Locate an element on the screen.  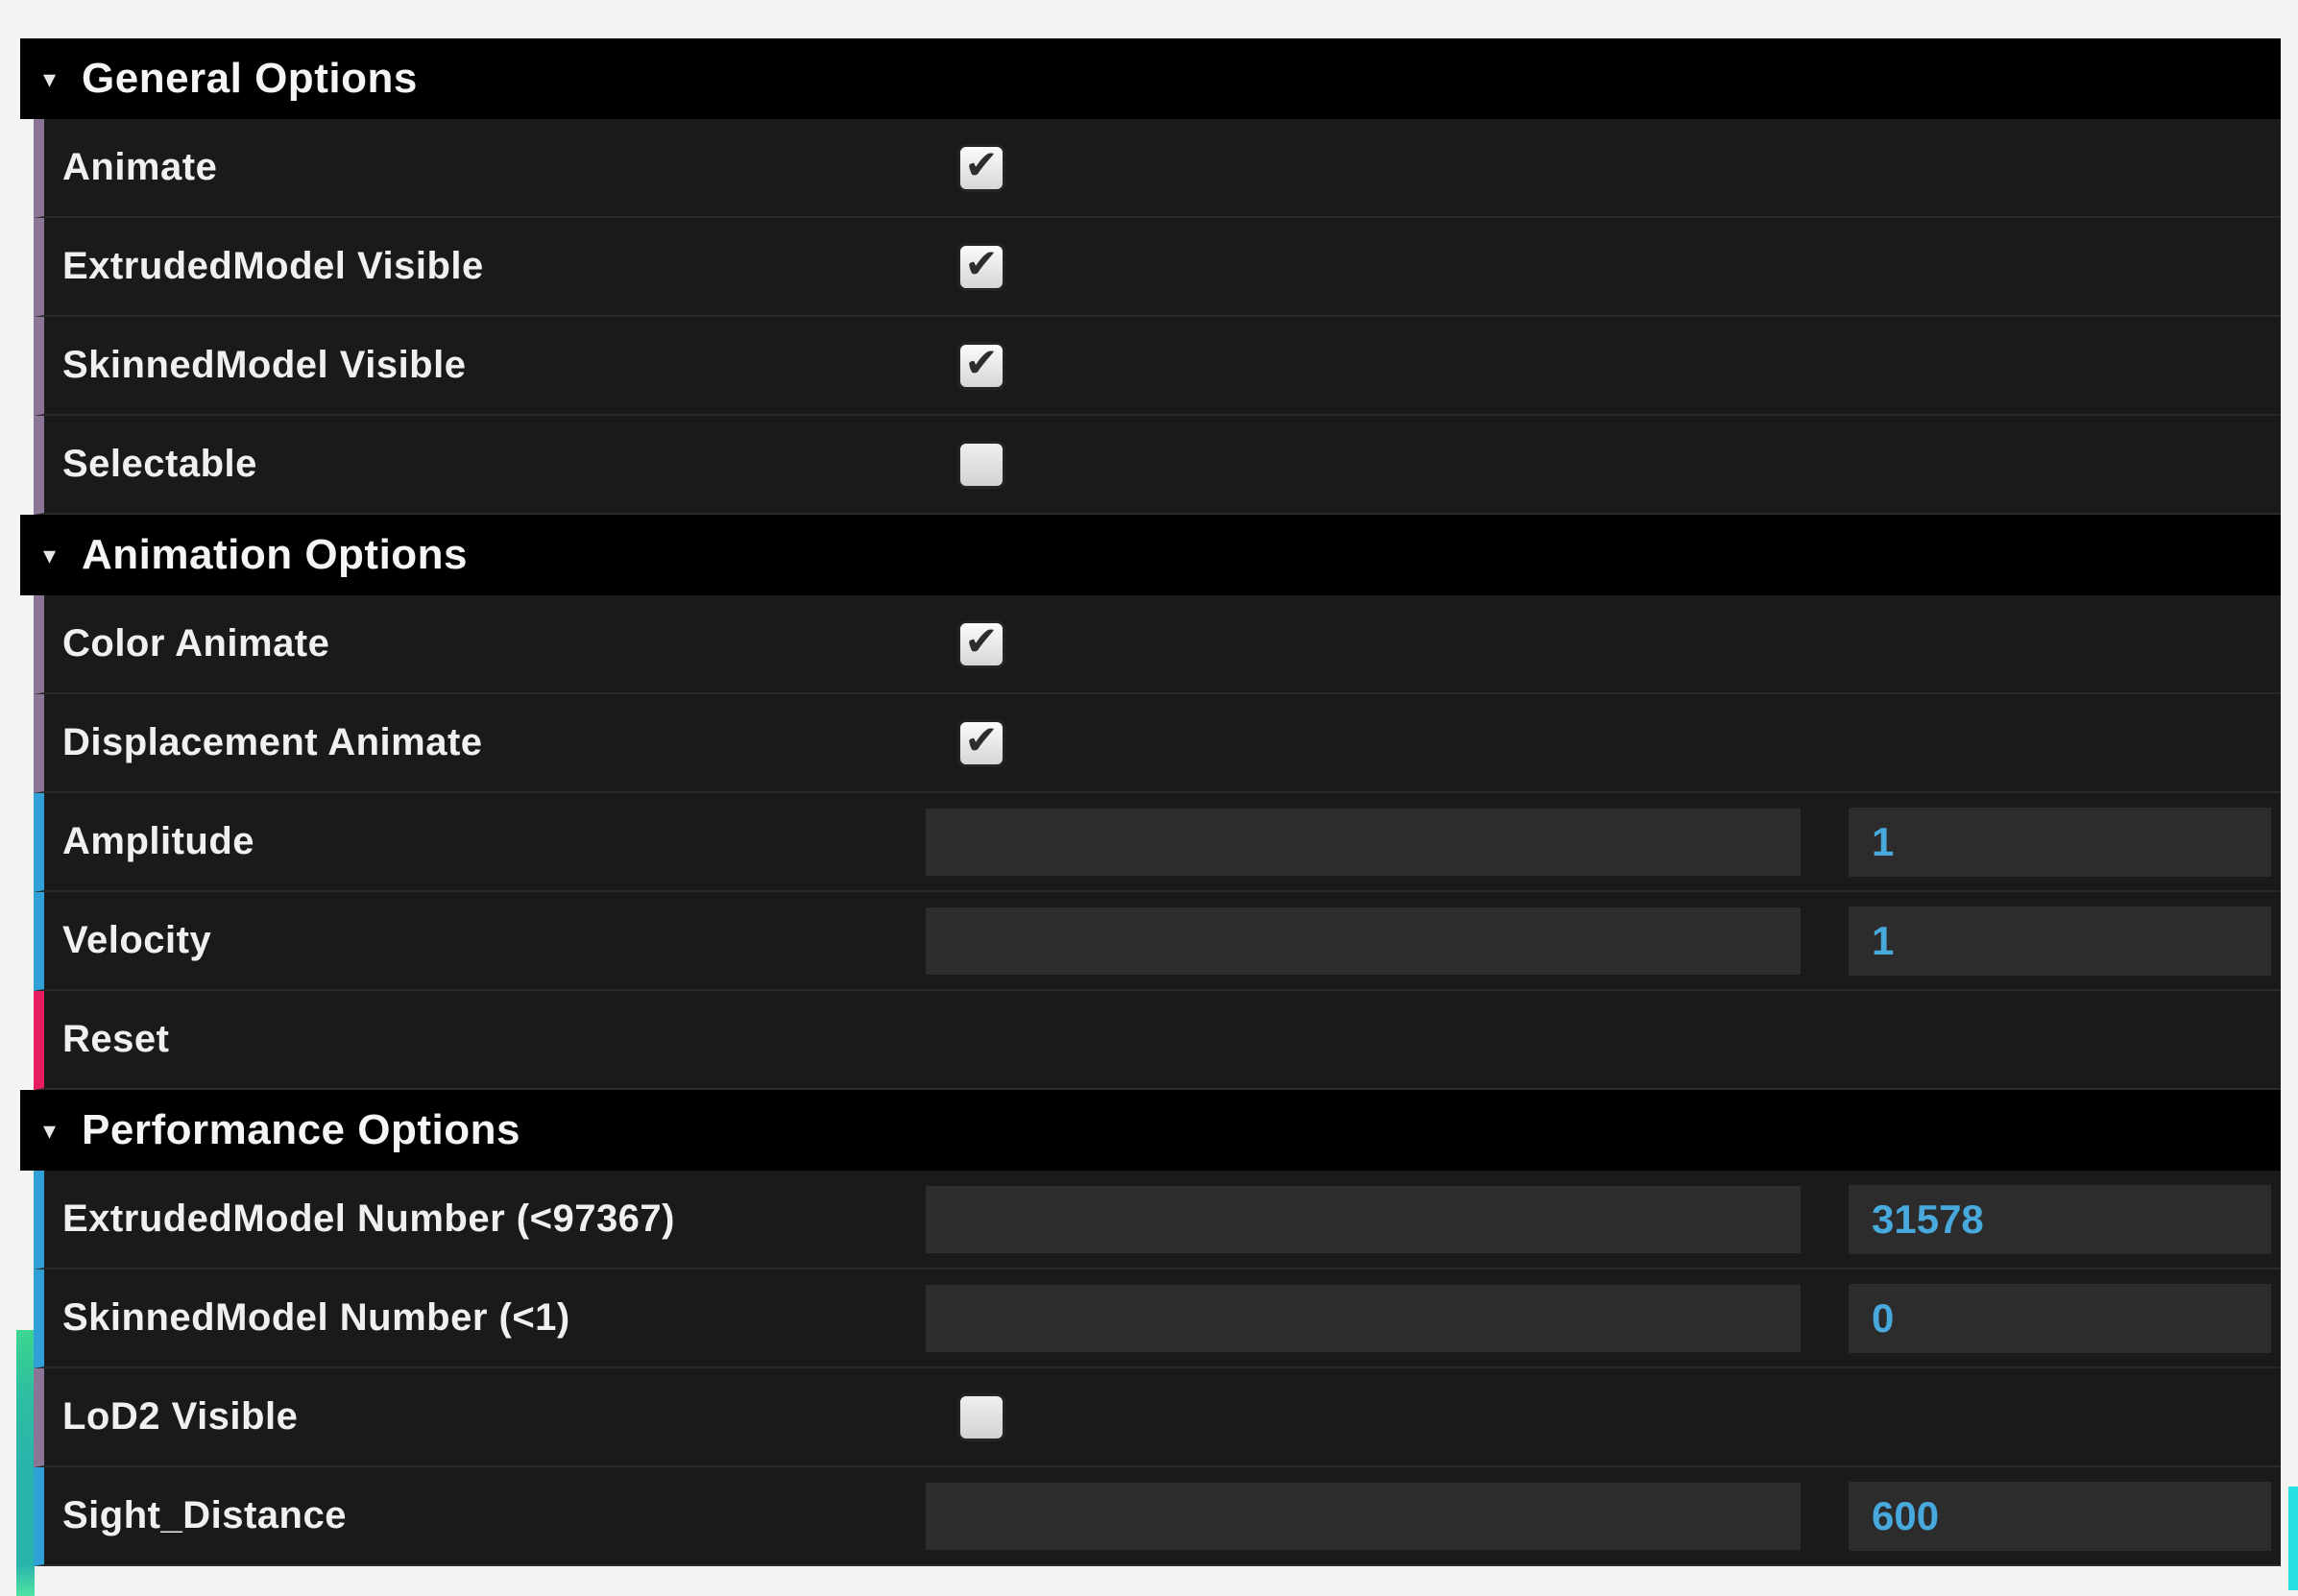
value-input: 600 is located at coordinates (2060, 1516).